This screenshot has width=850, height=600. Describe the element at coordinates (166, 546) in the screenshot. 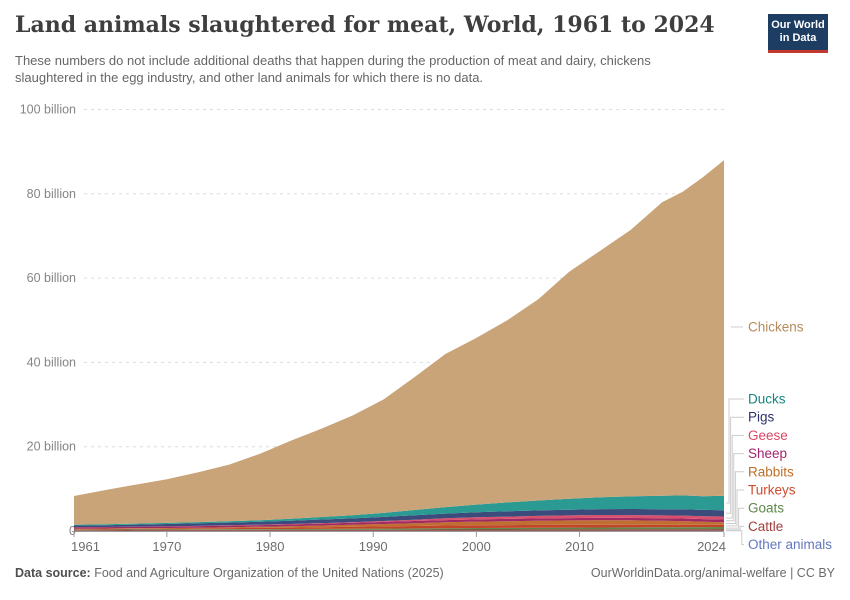

I see `x-tick-label: 1970` at that location.